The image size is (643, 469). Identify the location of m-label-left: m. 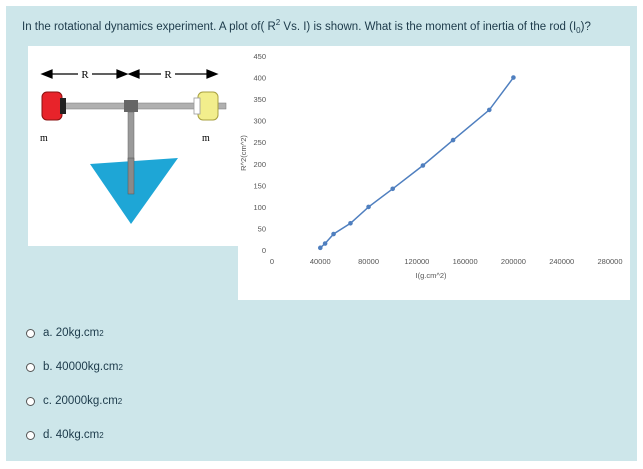
(44, 138).